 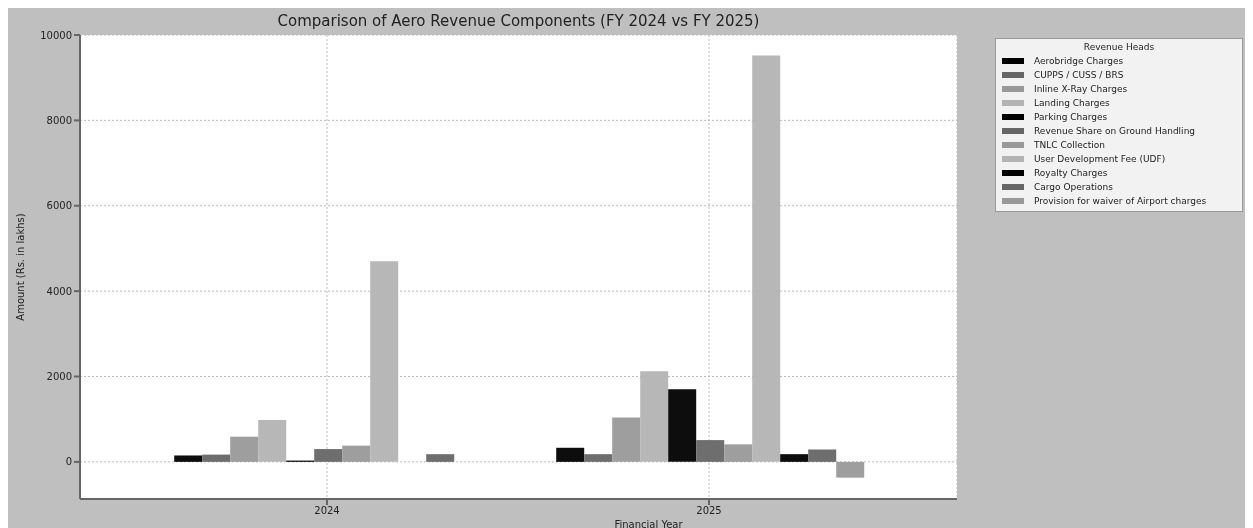 I want to click on legend-label: Inline X-Ray Charges, so click(x=1081, y=89).